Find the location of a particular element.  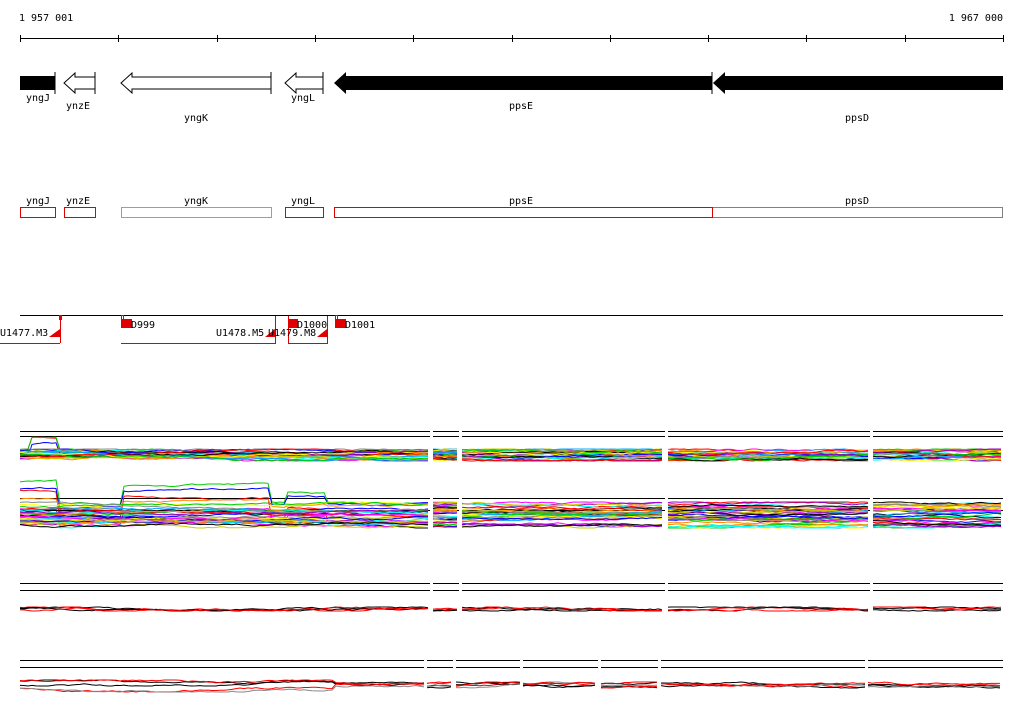

gene-yngJ: yngJ is located at coordinates (38, 88).